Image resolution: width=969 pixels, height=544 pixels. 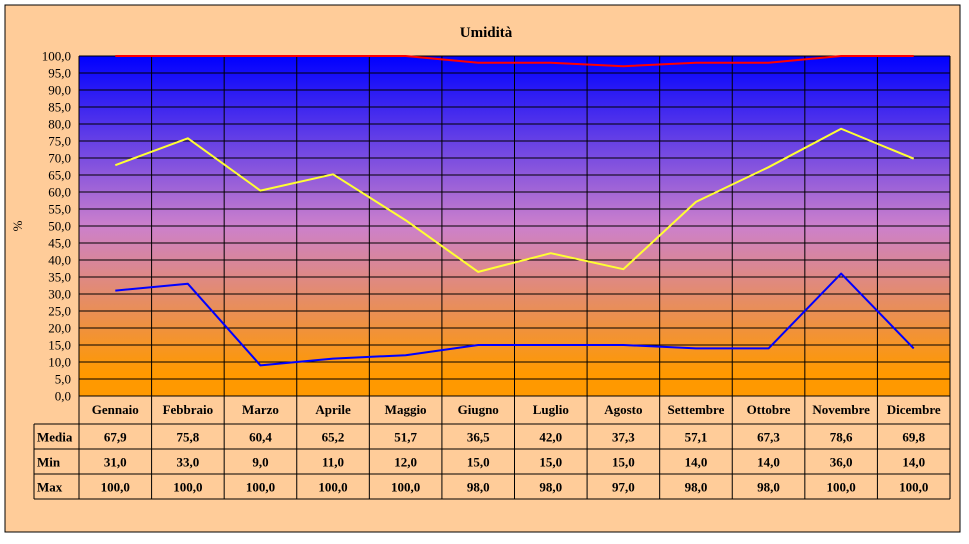 I want to click on y-tick-label: 75,0, so click(x=59, y=141).